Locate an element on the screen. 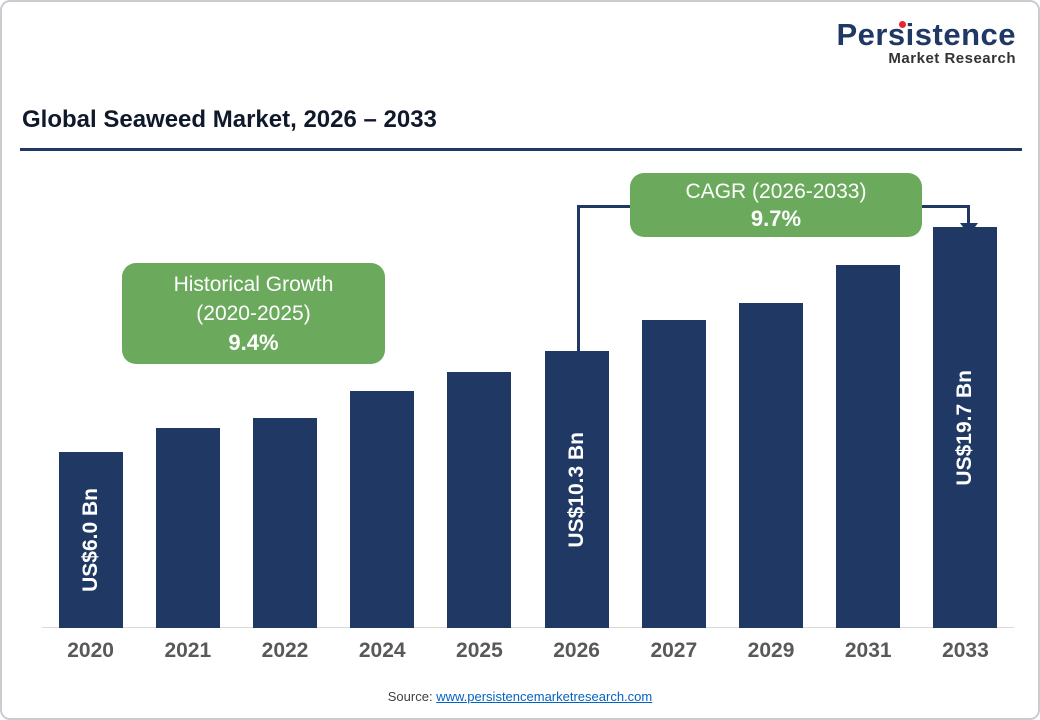 This screenshot has height=720, width=1040. bar-2026: US$10.3 Bn is located at coordinates (576, 489).